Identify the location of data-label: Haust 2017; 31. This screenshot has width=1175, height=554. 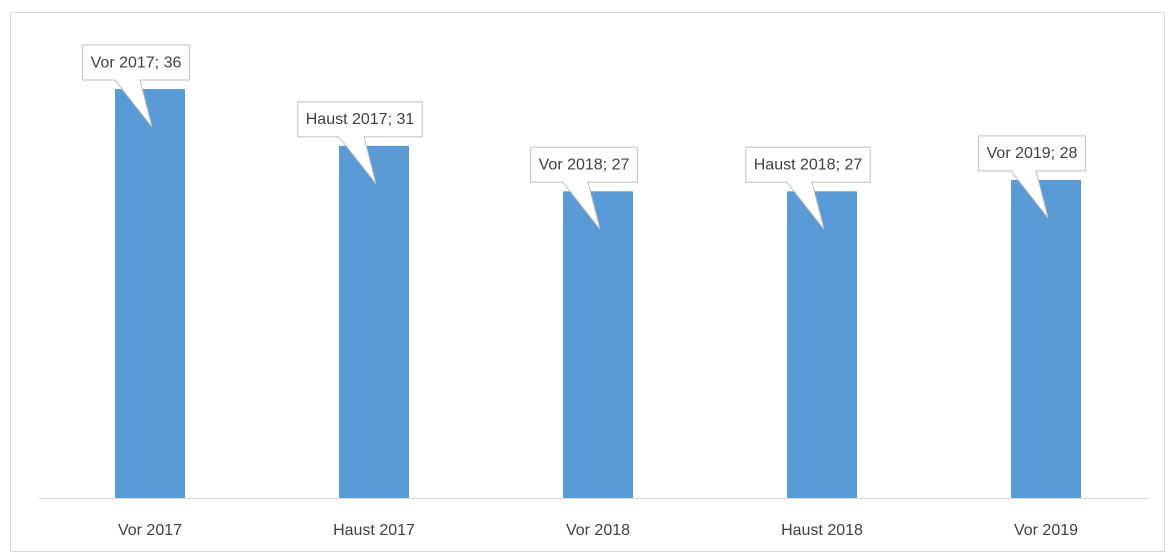
(360, 119).